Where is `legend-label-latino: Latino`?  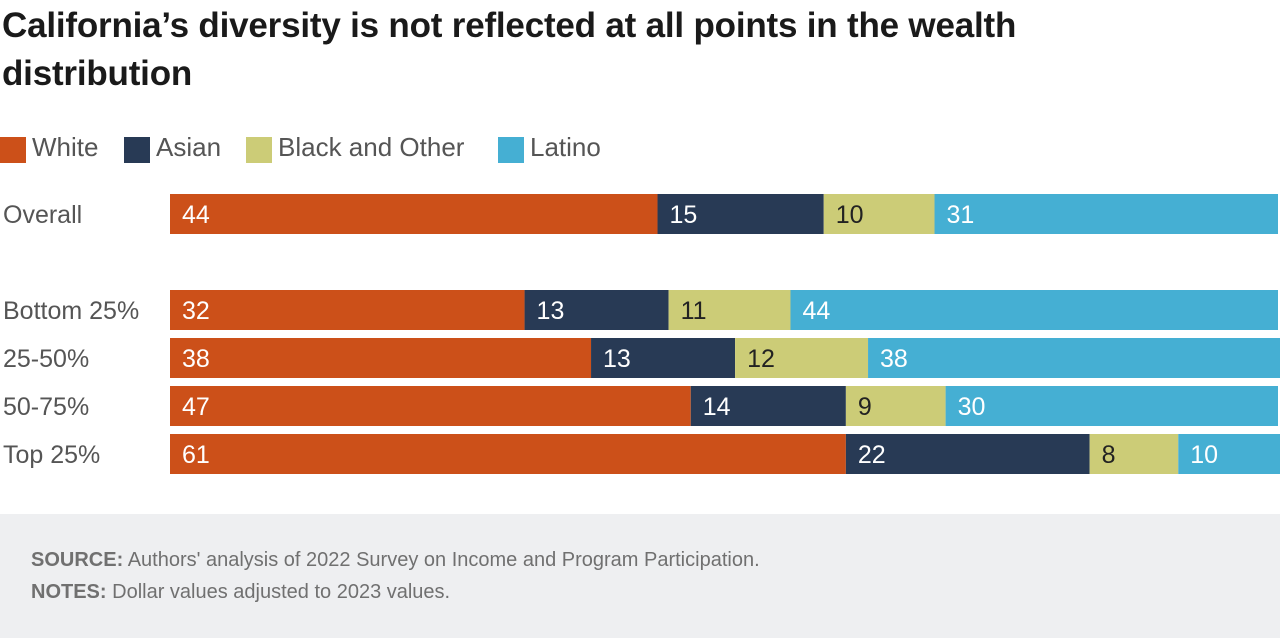
legend-label-latino: Latino is located at coordinates (565, 147).